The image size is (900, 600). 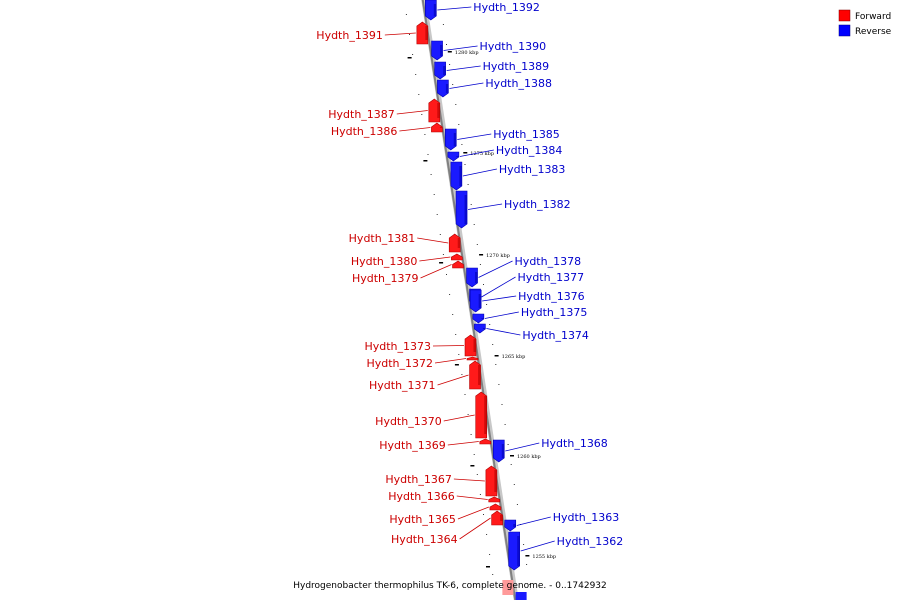 What do you see at coordinates (402, 385) in the screenshot?
I see `forward-gene-label: Hydth_1371` at bounding box center [402, 385].